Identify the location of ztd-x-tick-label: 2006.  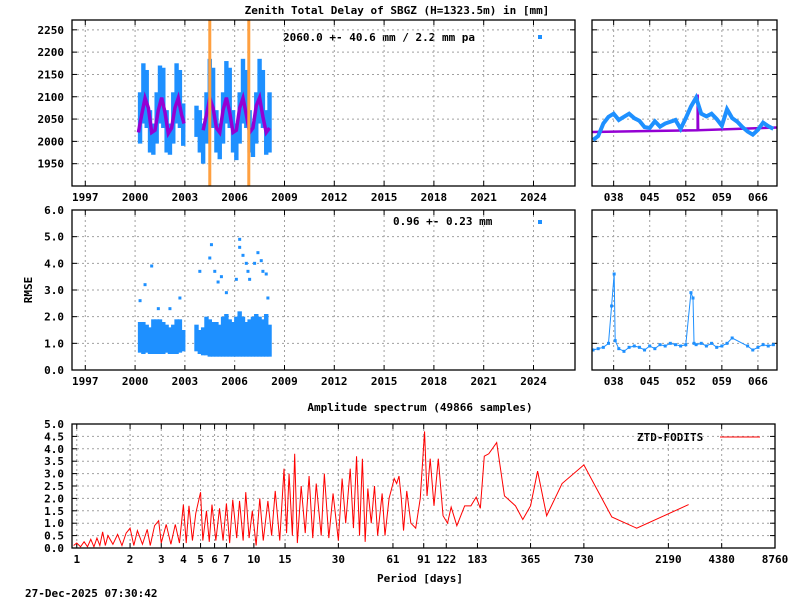
(234, 197).